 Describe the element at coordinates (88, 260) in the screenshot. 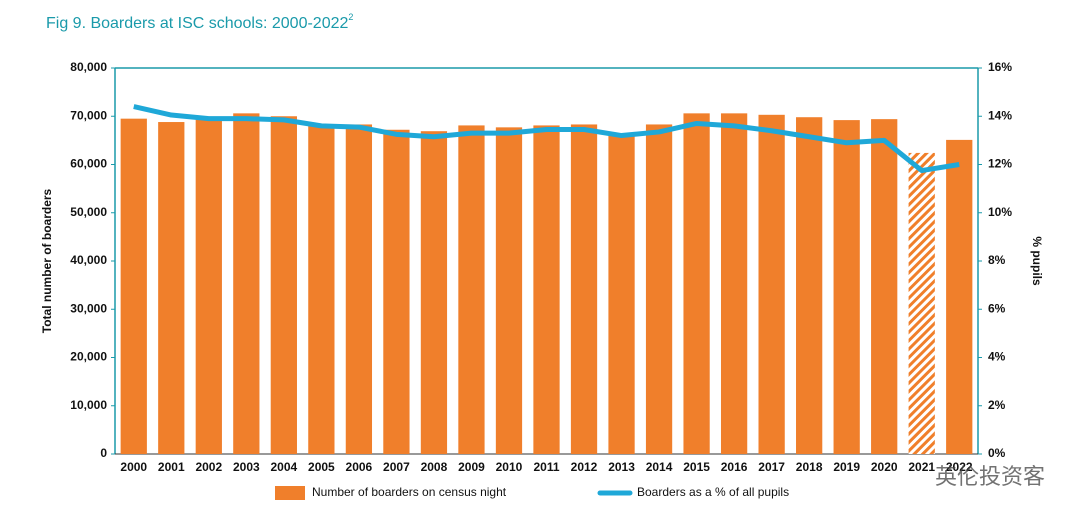

I see `y-tick-label: 40,000` at that location.